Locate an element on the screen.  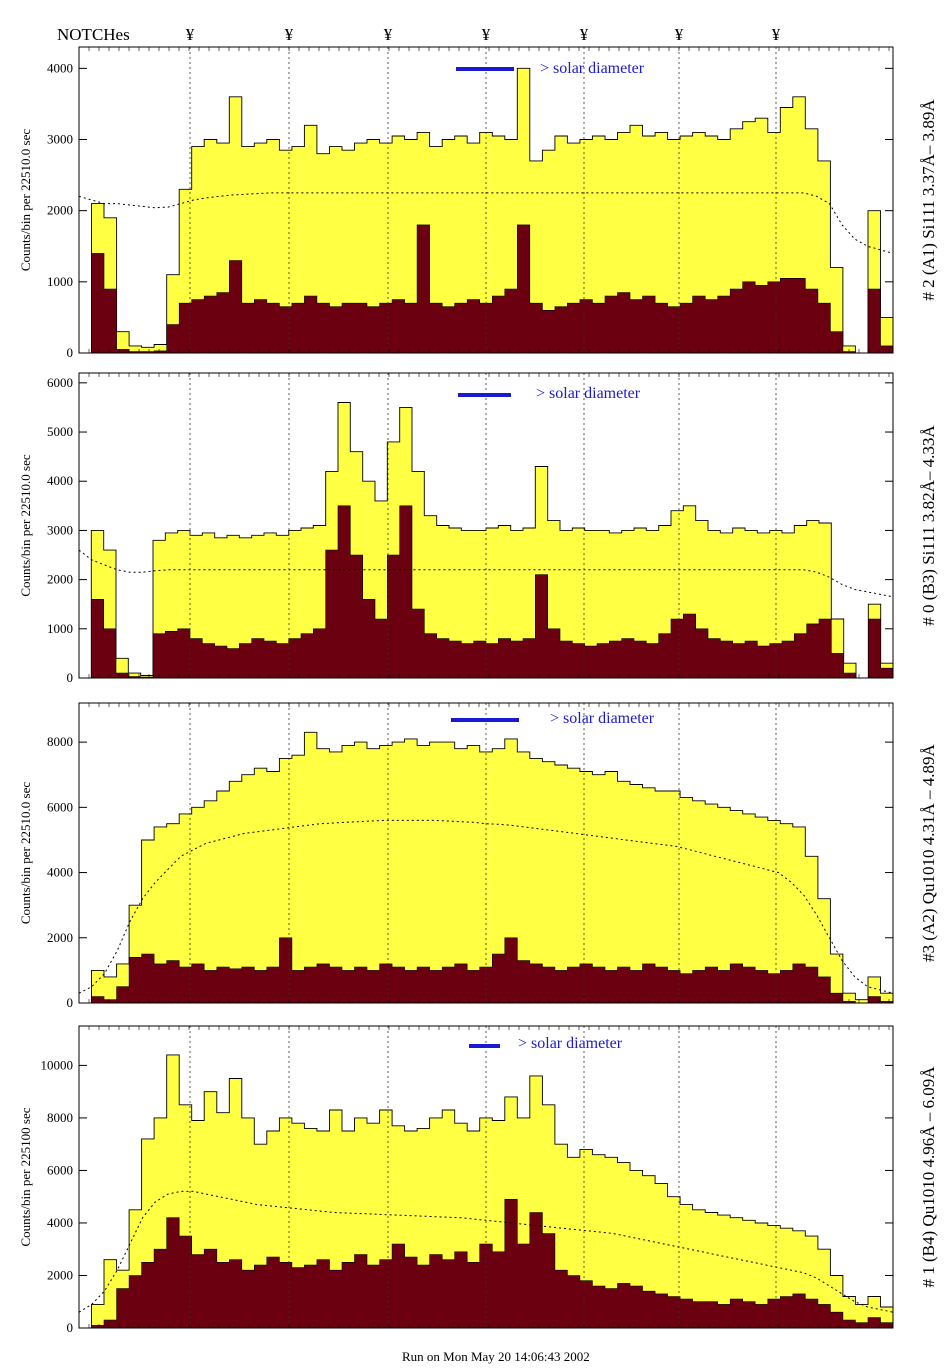
notch-mark-6: ¥ is located at coordinates (679, 34).